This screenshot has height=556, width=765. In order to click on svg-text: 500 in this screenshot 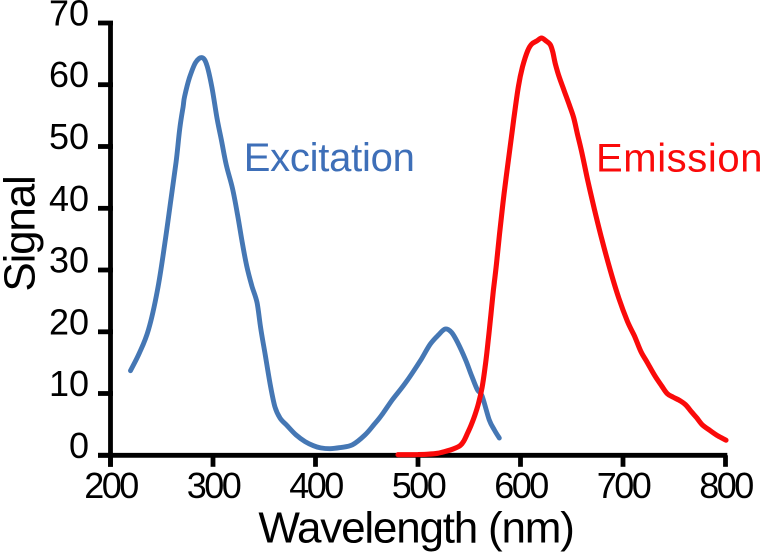, I will do `click(419, 485)`.